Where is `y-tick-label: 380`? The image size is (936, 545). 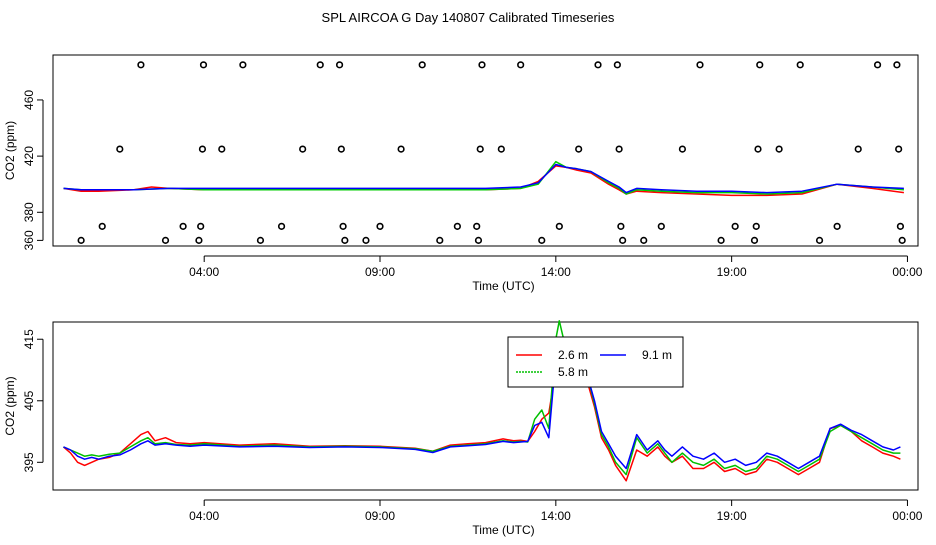
y-tick-label: 380 is located at coordinates (29, 212).